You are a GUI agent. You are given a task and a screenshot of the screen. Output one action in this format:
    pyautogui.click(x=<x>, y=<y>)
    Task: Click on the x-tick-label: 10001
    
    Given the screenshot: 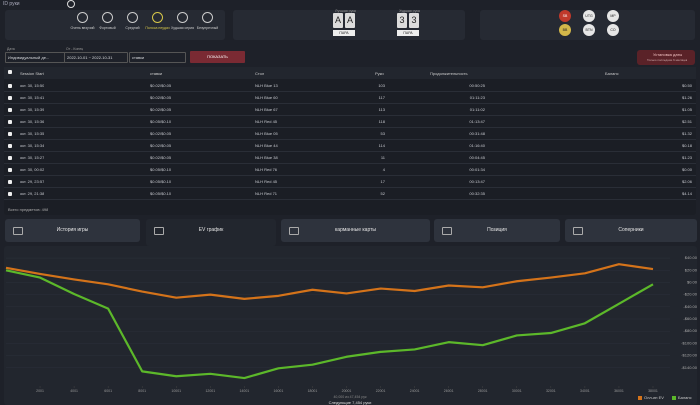 What is the action you would take?
    pyautogui.click(x=176, y=391)
    